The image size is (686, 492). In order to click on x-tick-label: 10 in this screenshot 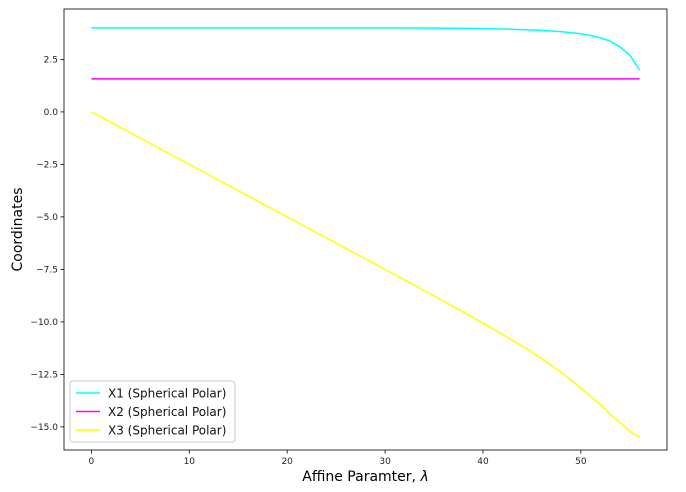, I will do `click(190, 462)`.